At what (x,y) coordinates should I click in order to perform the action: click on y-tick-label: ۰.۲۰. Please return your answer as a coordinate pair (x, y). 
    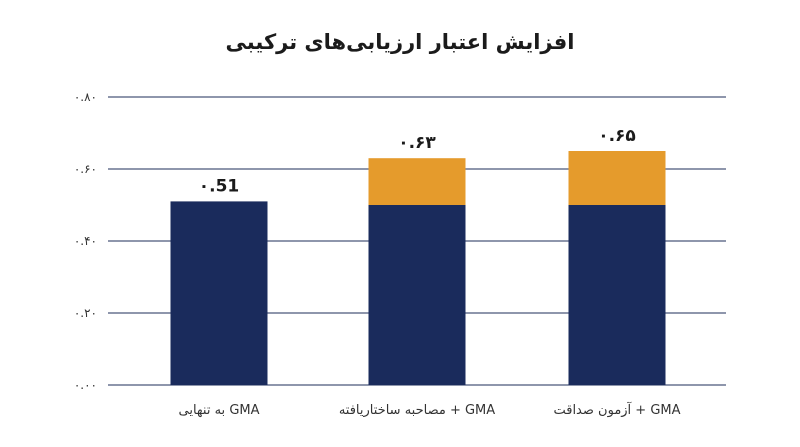
    Looking at the image, I should click on (85, 313).